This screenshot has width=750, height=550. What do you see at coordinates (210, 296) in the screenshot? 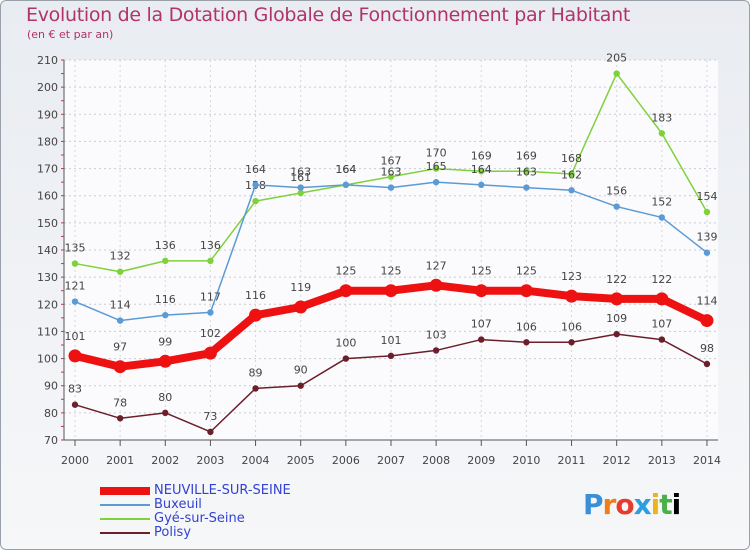
I see `data-label-buxeuil: 117` at bounding box center [210, 296].